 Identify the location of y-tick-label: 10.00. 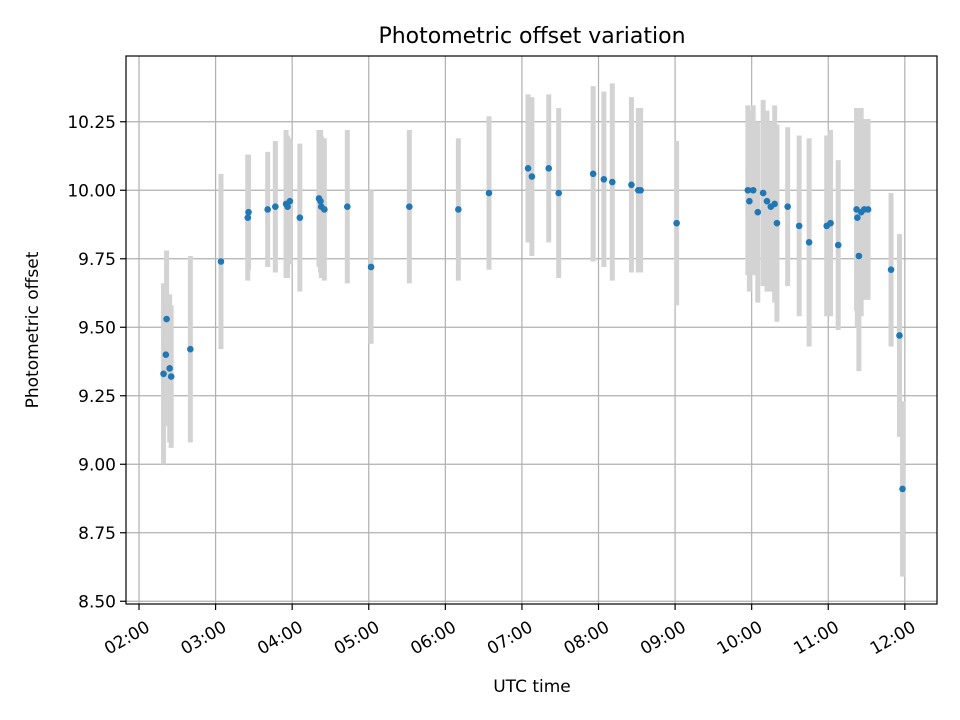
(91, 191).